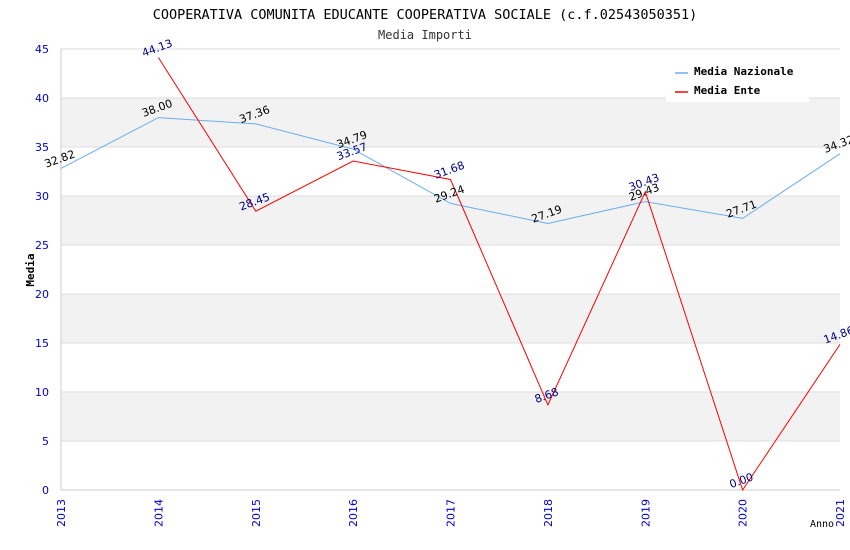 This screenshot has width=850, height=550. What do you see at coordinates (256, 513) in the screenshot?
I see `x-tick-label: 2015` at bounding box center [256, 513].